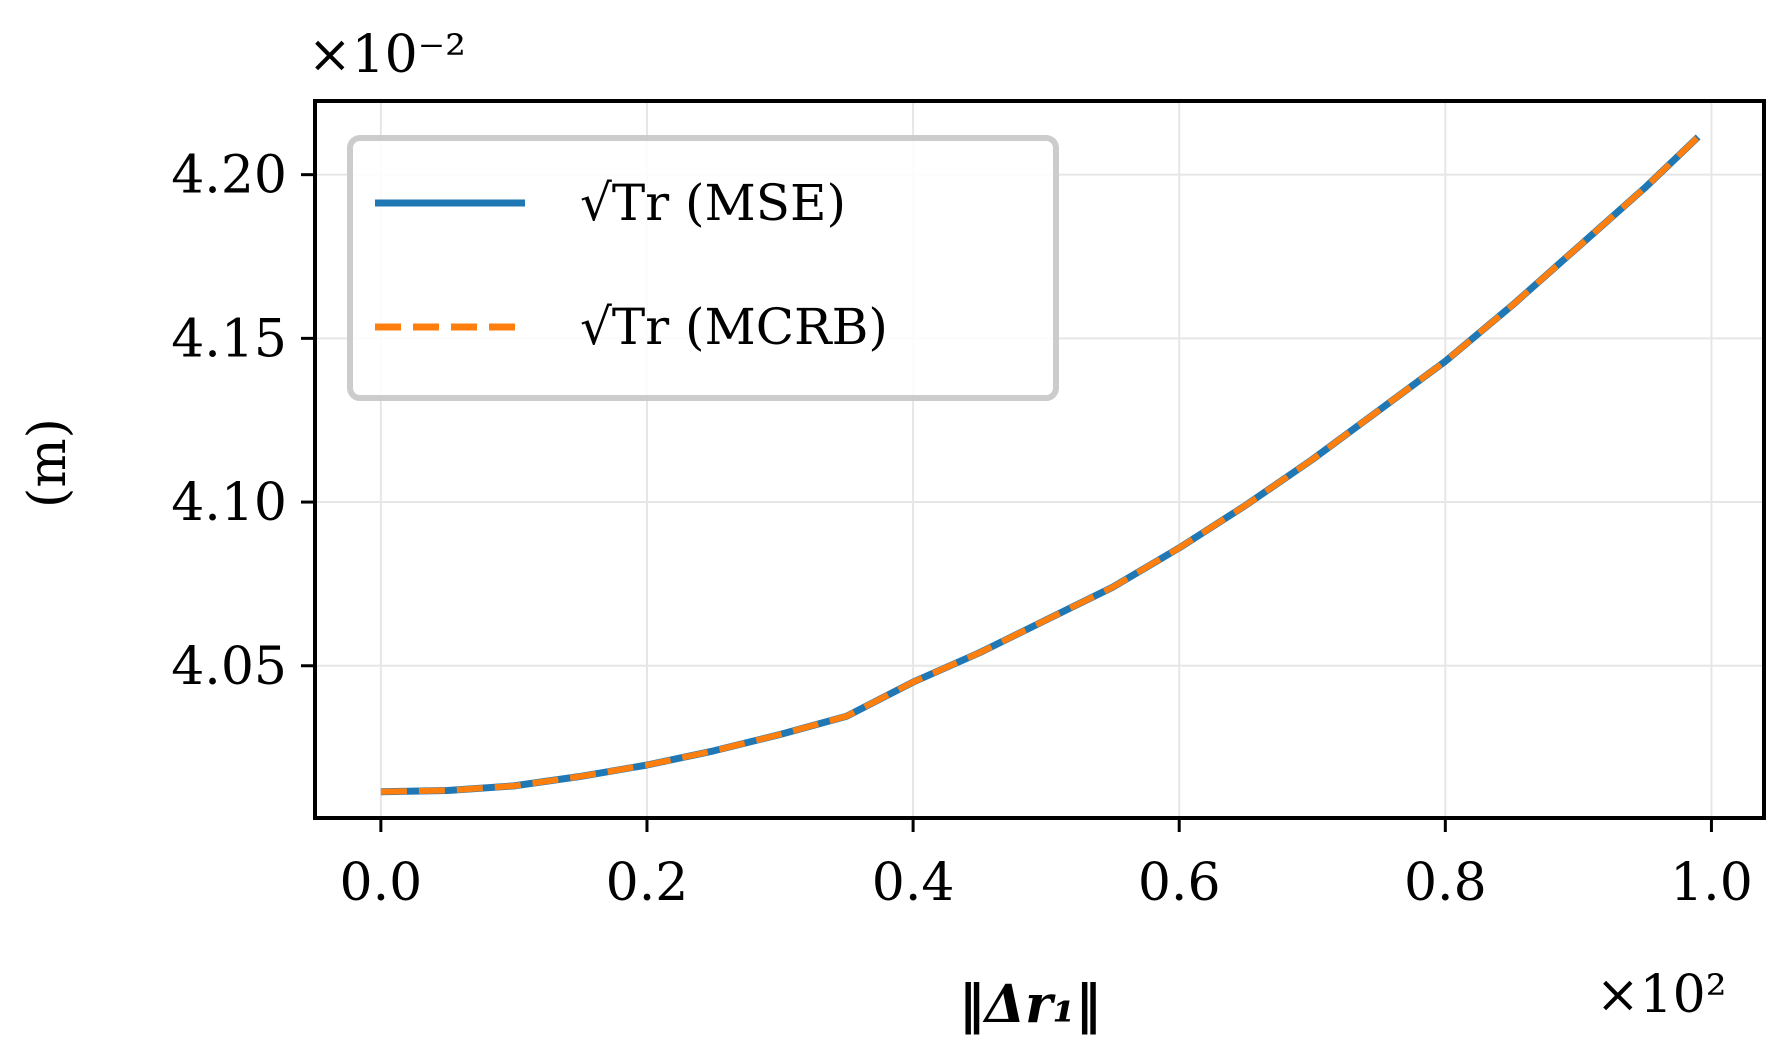 Image resolution: width=1791 pixels, height=1055 pixels. What do you see at coordinates (1445, 883) in the screenshot?
I see `x-tick-label: 0.8` at bounding box center [1445, 883].